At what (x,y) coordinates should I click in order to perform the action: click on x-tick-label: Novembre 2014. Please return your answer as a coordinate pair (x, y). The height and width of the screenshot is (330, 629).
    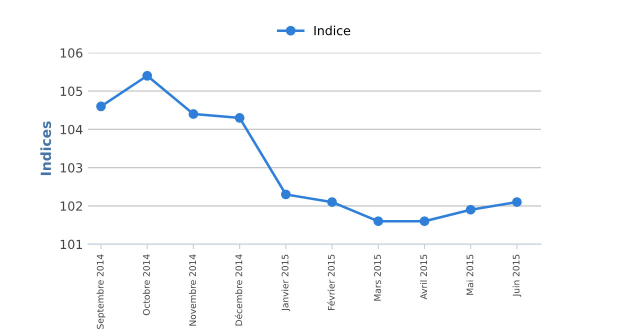
    Looking at the image, I should click on (192, 290).